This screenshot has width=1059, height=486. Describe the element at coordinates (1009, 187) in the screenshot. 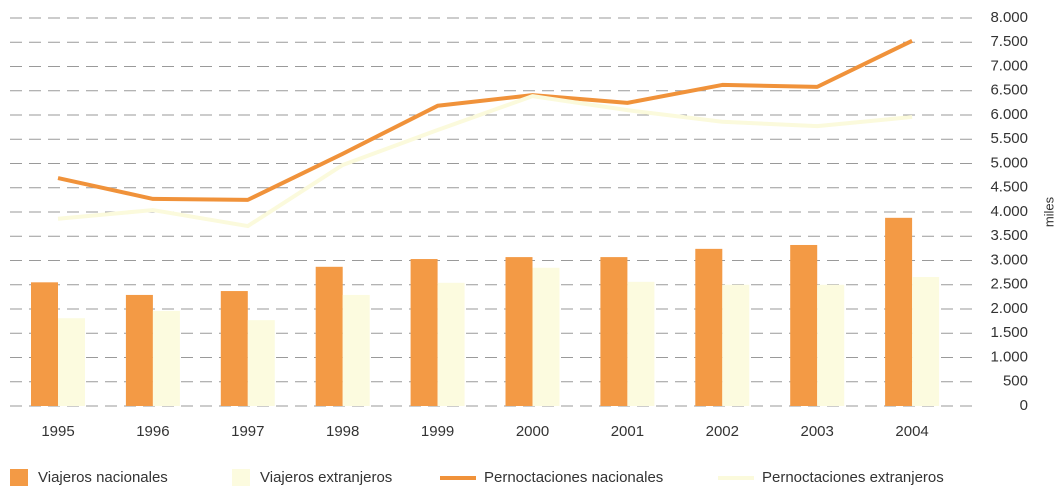

I see `y-tick-label: 4.500` at that location.